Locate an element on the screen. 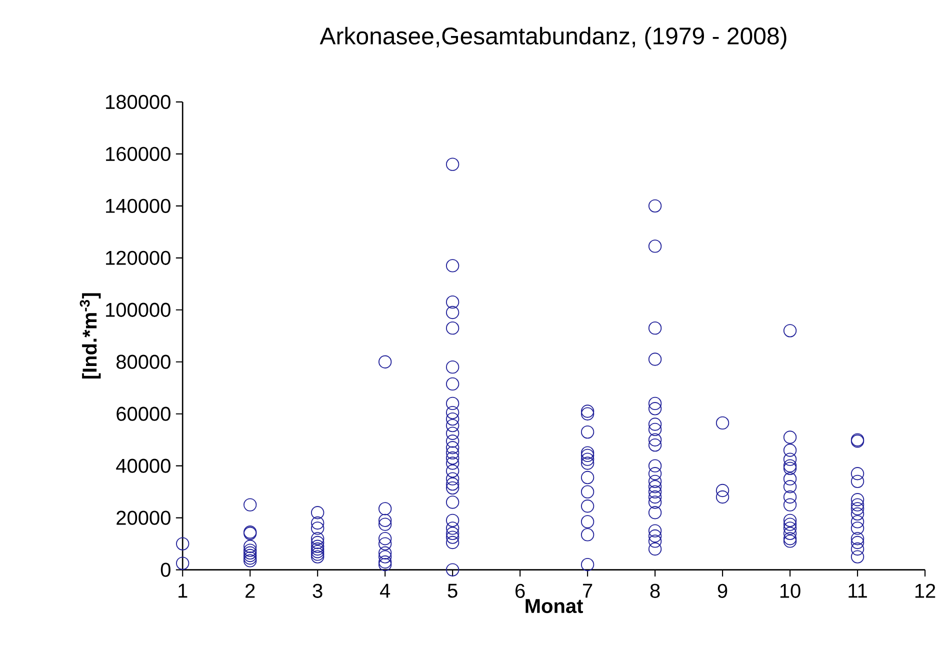 This screenshot has width=941, height=657. y-tick-label: 120000 is located at coordinates (138, 257).